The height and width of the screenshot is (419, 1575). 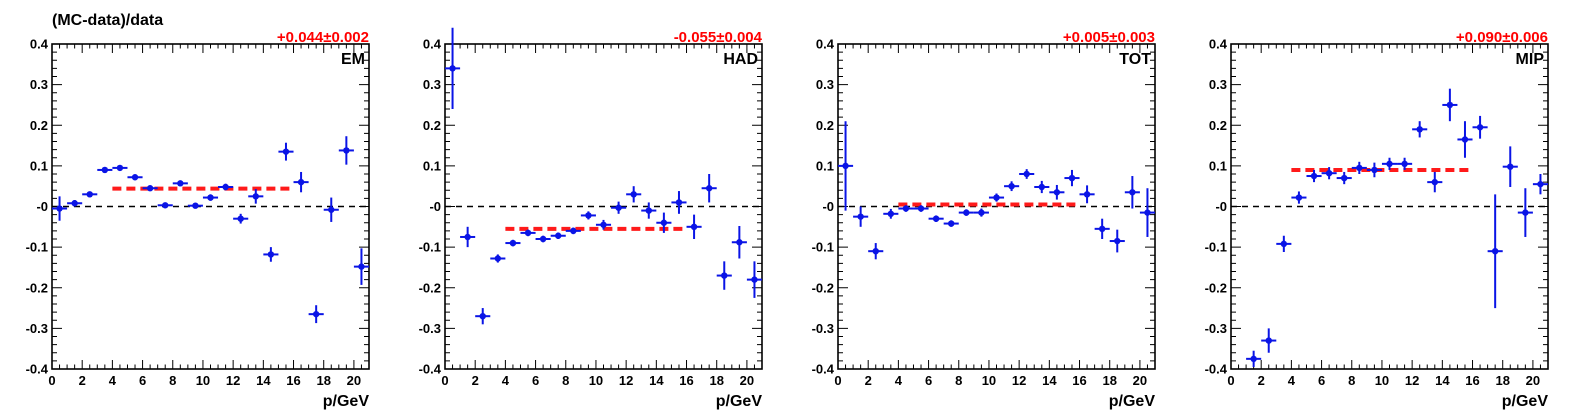 What do you see at coordinates (1132, 401) in the screenshot?
I see `x-axis-title: p/GeV` at bounding box center [1132, 401].